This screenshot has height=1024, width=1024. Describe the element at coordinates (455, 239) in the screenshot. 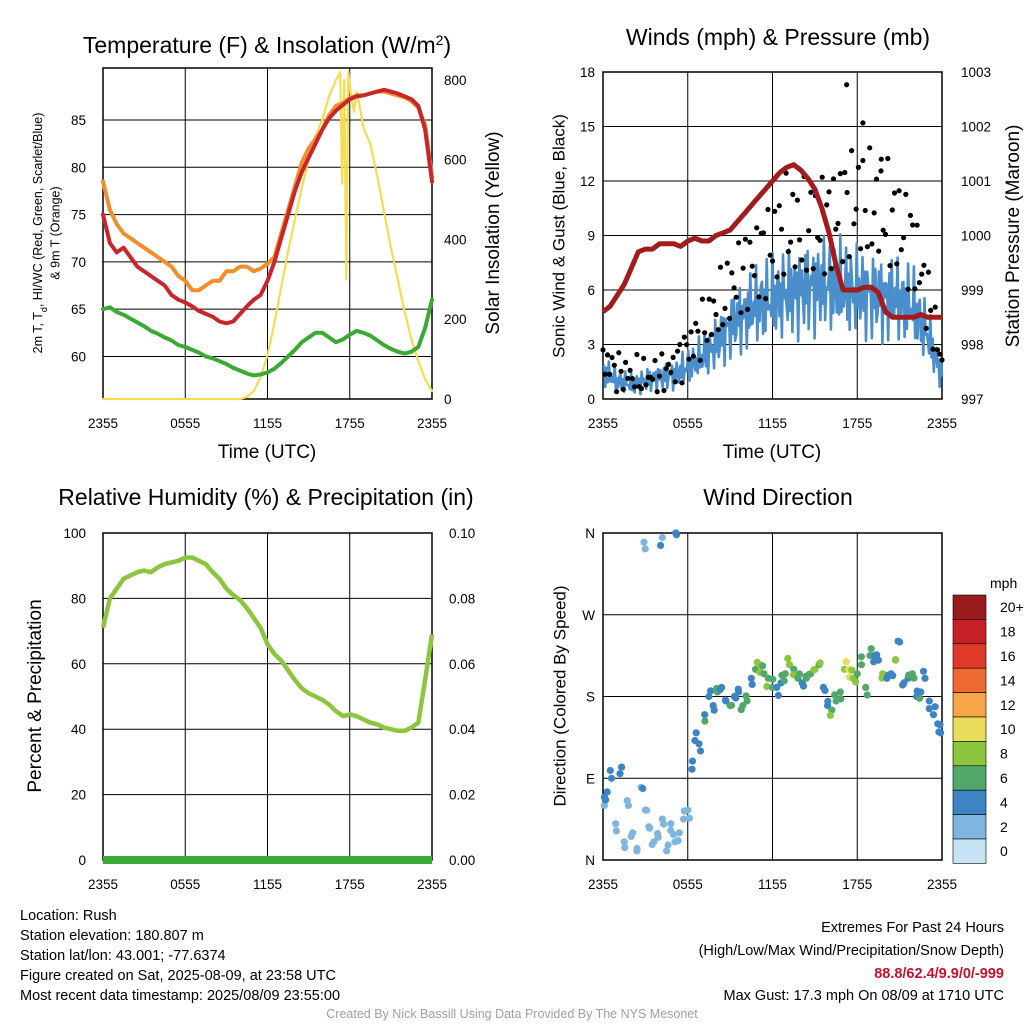

I see `y2-tick-label: 400` at that location.